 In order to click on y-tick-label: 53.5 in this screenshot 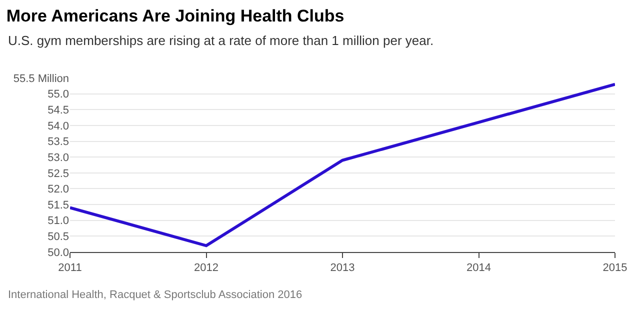, I will do `click(58, 142)`.